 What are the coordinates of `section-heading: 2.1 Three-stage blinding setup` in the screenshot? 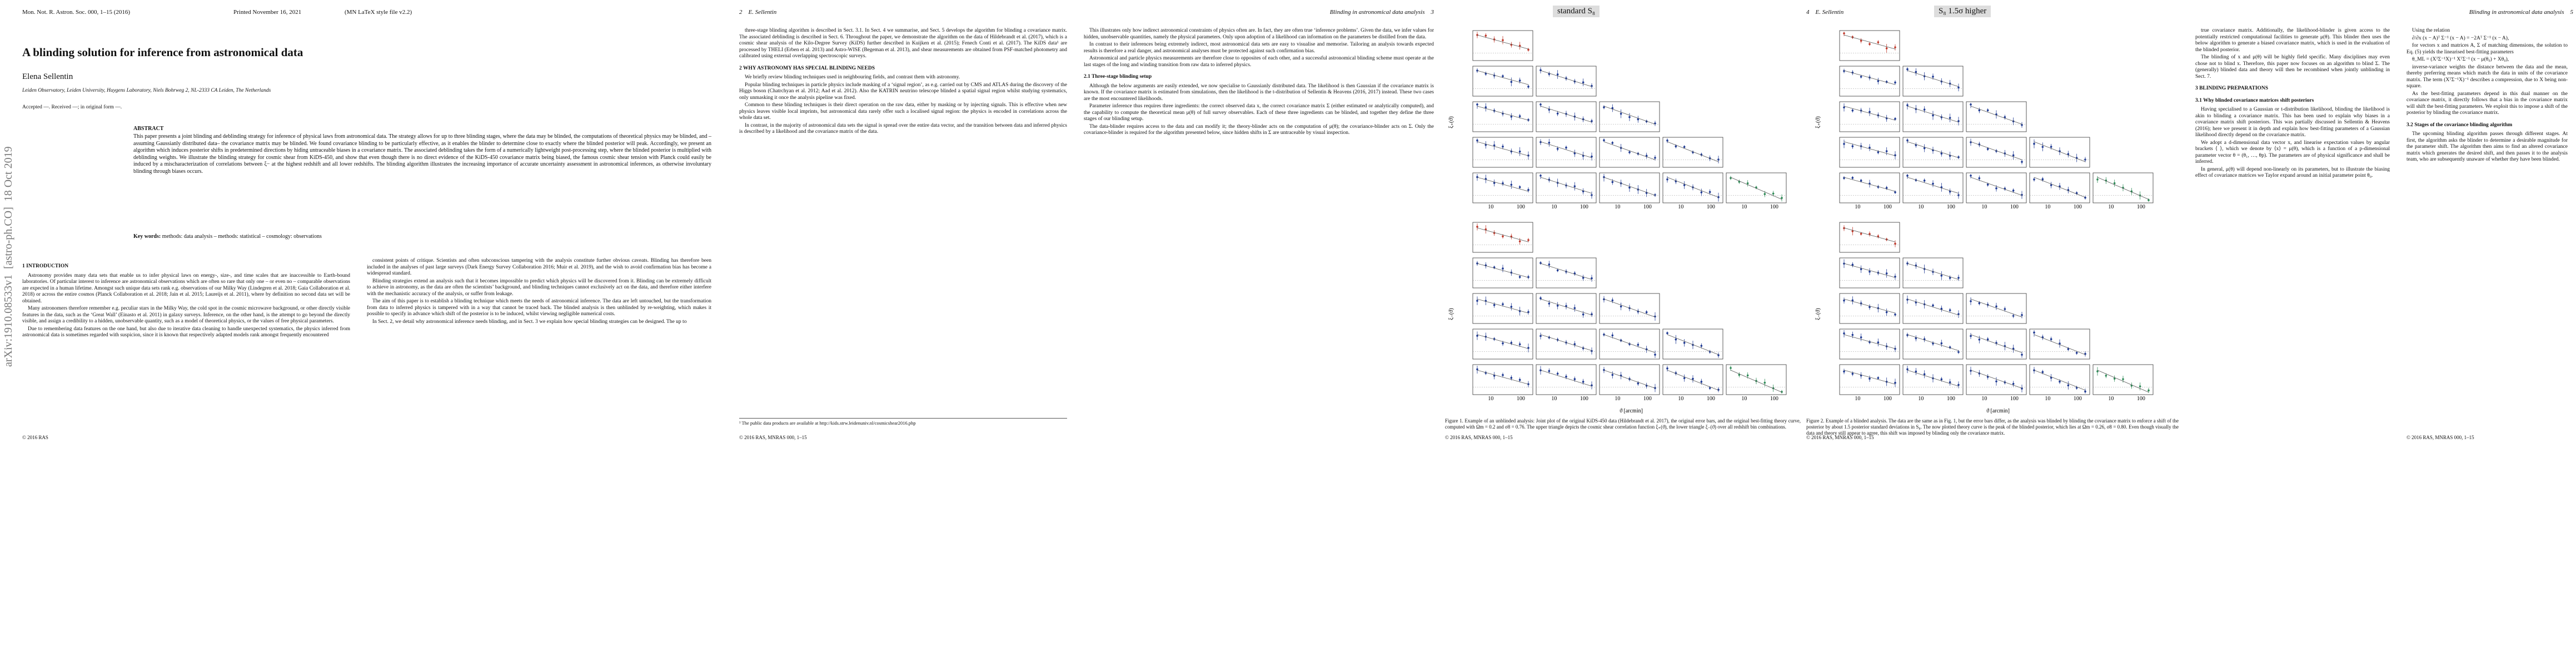 It's located at (1118, 76).